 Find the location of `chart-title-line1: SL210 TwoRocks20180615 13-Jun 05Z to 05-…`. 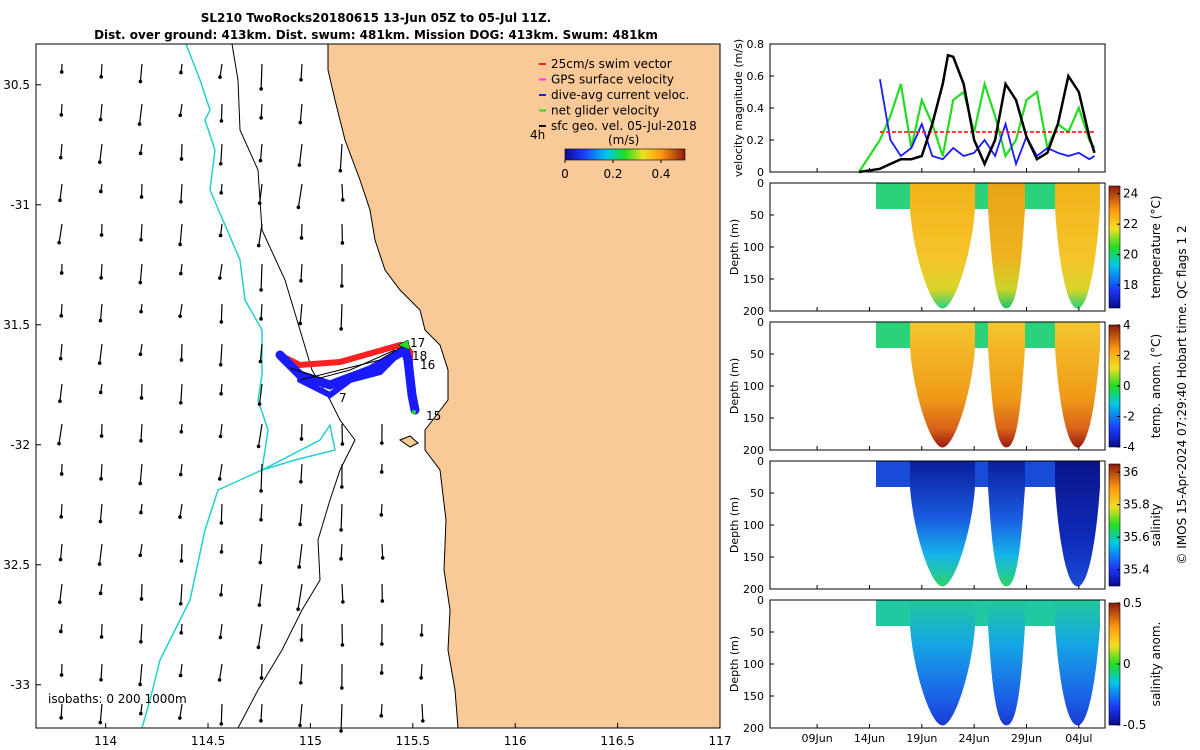

chart-title-line1: SL210 TwoRocks20180615 13-Jun 05Z to 05-… is located at coordinates (376, 18).